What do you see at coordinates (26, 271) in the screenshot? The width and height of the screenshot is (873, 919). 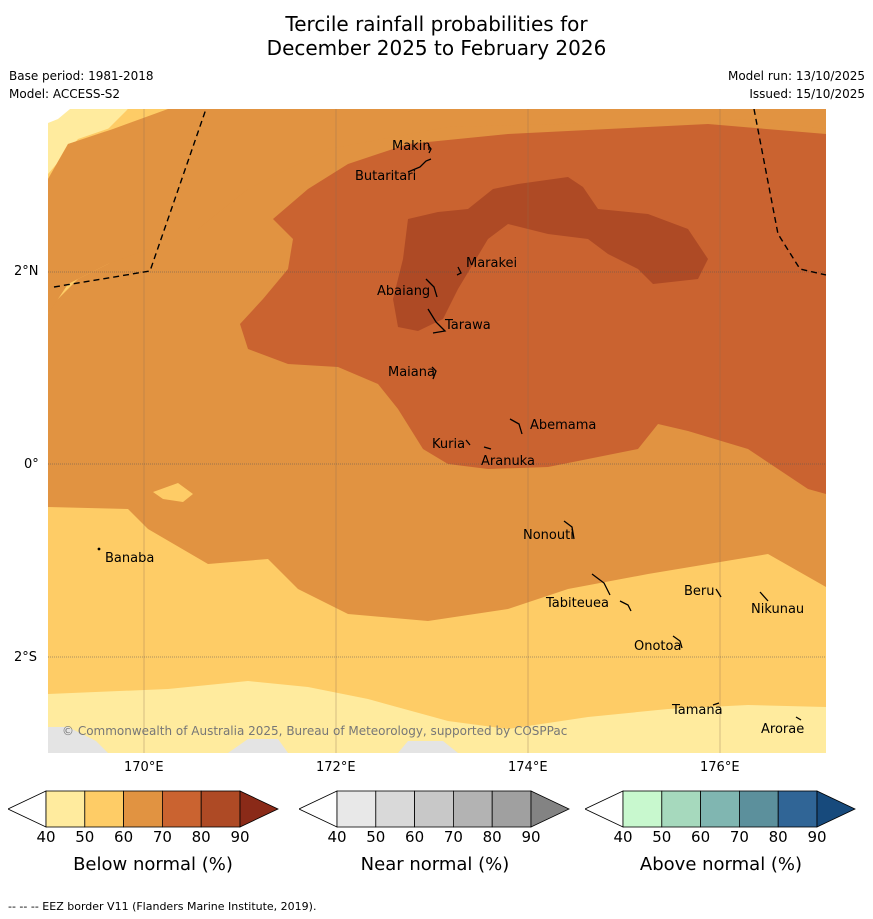 I see `lat-label-2n: 2°N` at bounding box center [26, 271].